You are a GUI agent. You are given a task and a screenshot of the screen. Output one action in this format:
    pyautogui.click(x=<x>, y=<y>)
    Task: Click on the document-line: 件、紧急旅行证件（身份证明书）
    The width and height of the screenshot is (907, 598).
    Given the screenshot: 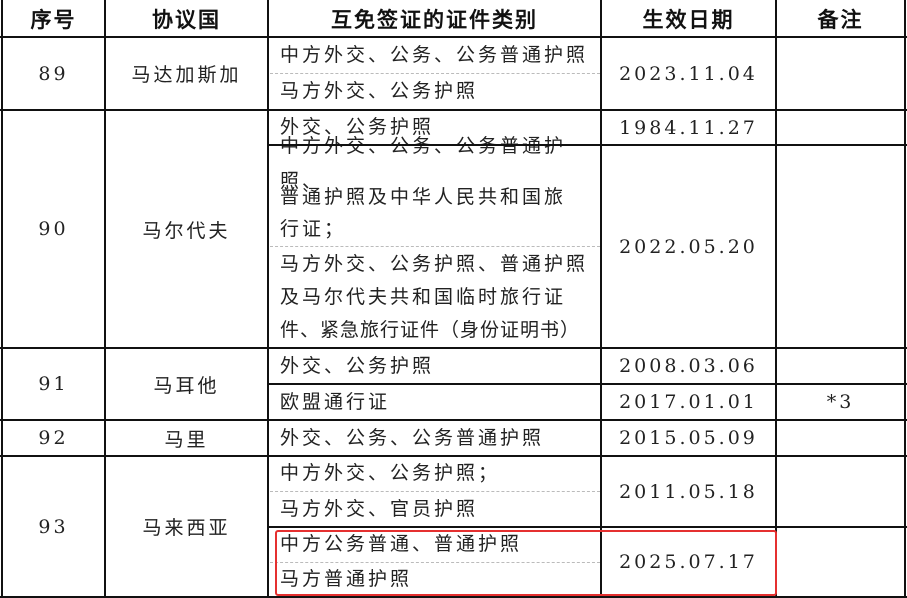 What is the action you would take?
    pyautogui.click(x=430, y=329)
    